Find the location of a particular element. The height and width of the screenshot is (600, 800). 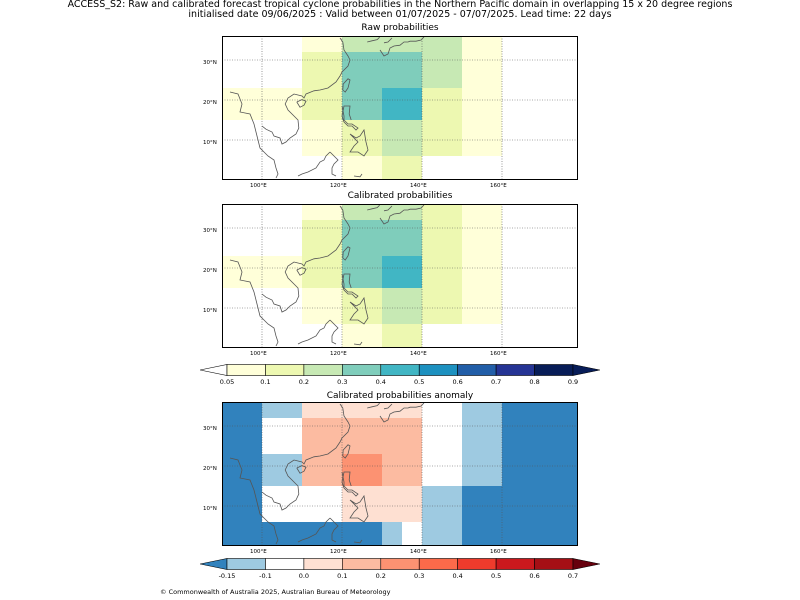

lon-label-100e: 100°E is located at coordinates (258, 552).